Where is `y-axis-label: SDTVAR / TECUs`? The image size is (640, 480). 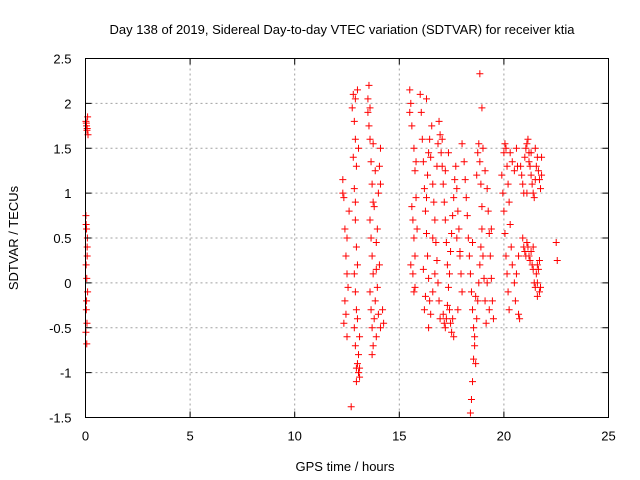 y-axis-label: SDTVAR / TECUs is located at coordinates (13, 237).